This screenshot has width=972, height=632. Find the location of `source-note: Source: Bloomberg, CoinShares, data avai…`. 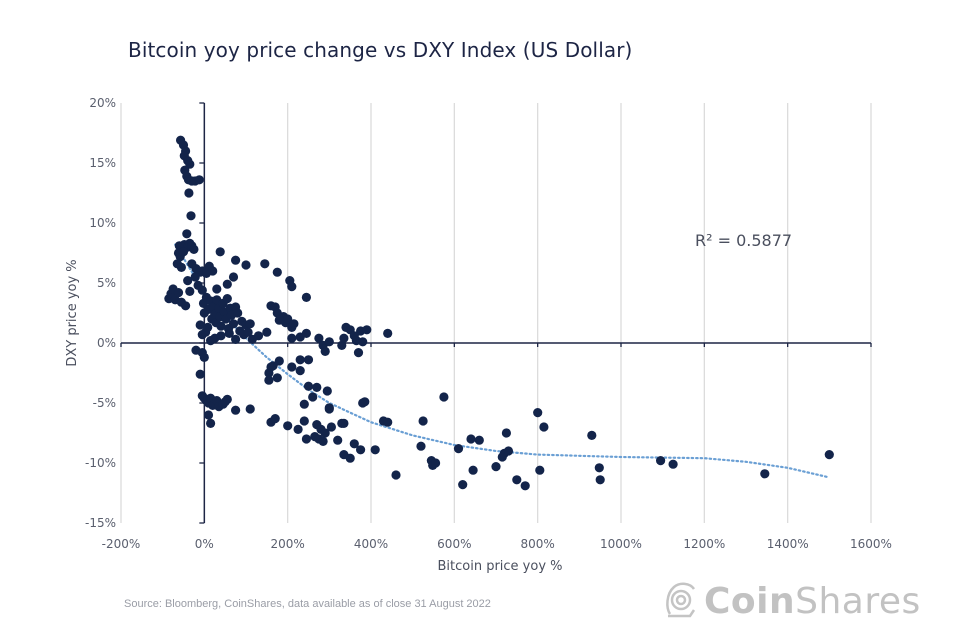

source-note: Source: Bloomberg, CoinShares, data avai… is located at coordinates (307, 604).